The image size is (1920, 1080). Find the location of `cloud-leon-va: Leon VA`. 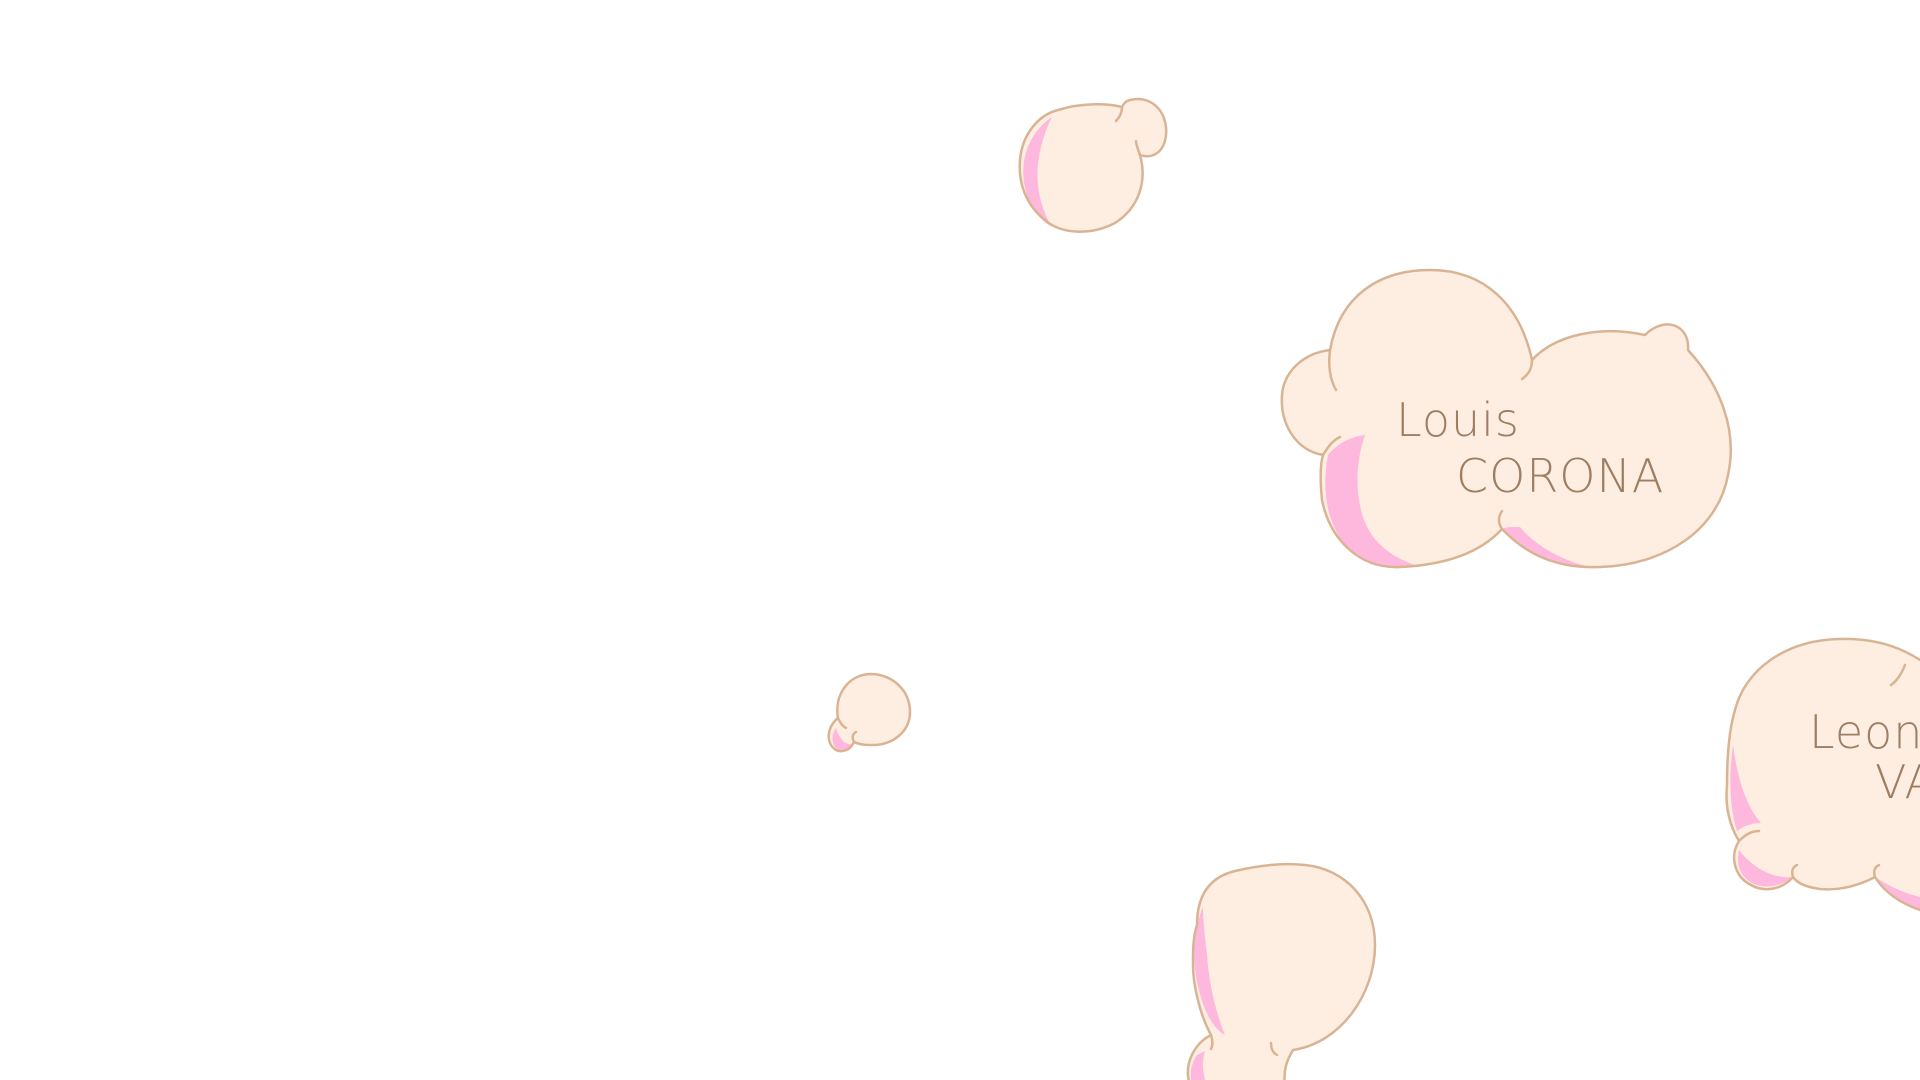

cloud-leon-va: Leon VA is located at coordinates (1817, 775).